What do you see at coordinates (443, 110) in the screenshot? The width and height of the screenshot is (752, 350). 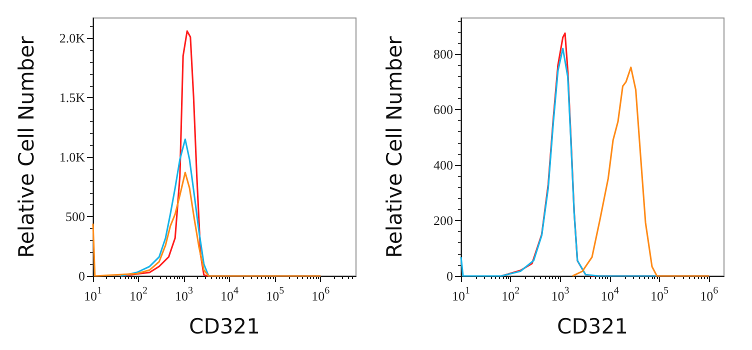 I see `y-tick-label: 600` at bounding box center [443, 110].